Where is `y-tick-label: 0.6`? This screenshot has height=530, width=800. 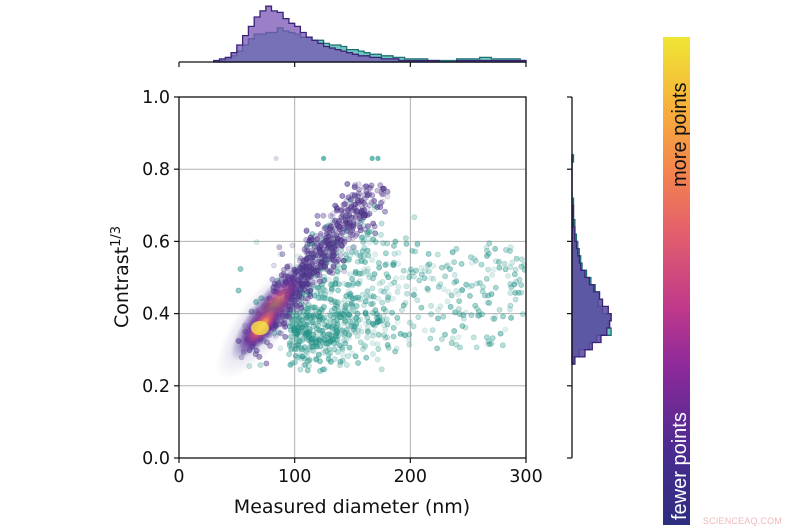 y-tick-label: 0.6 is located at coordinates (156, 242).